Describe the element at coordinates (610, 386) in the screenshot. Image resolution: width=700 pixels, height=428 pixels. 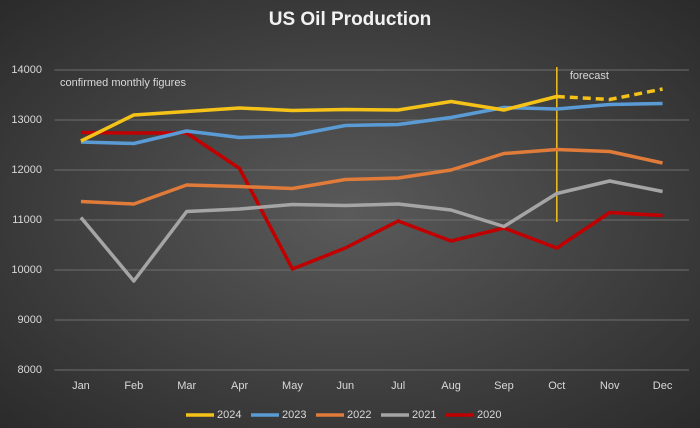
I see `x-tick-label: Nov` at that location.